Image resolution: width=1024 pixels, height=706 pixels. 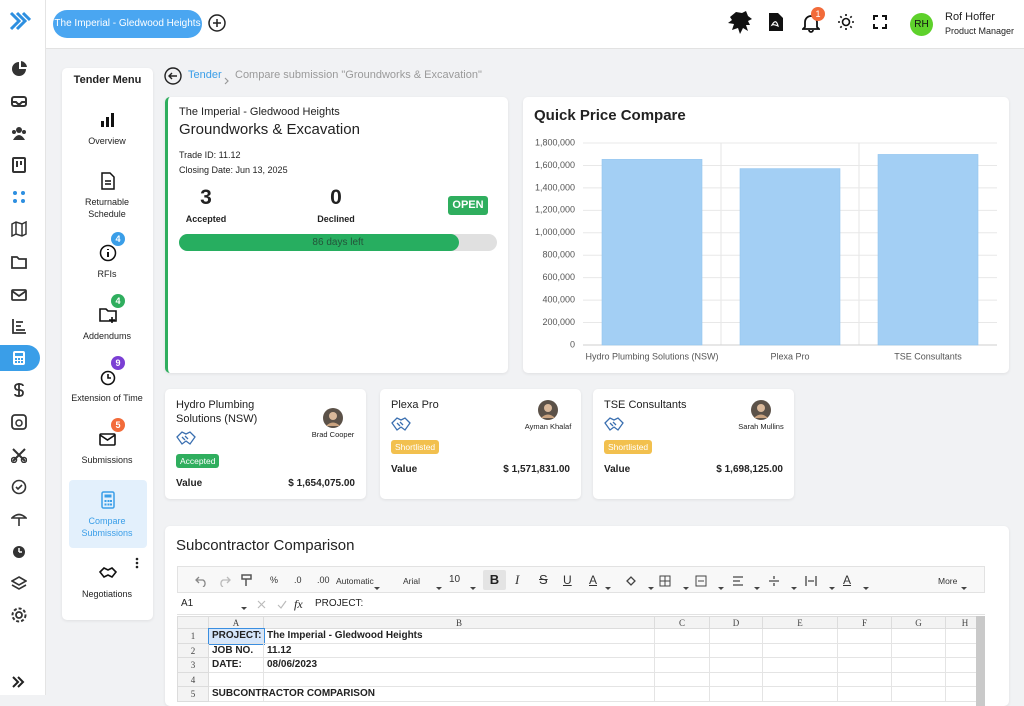 What do you see at coordinates (459, 636) in the screenshot?
I see `sheet-cell: The Imperial - Gledwood Heights` at bounding box center [459, 636].